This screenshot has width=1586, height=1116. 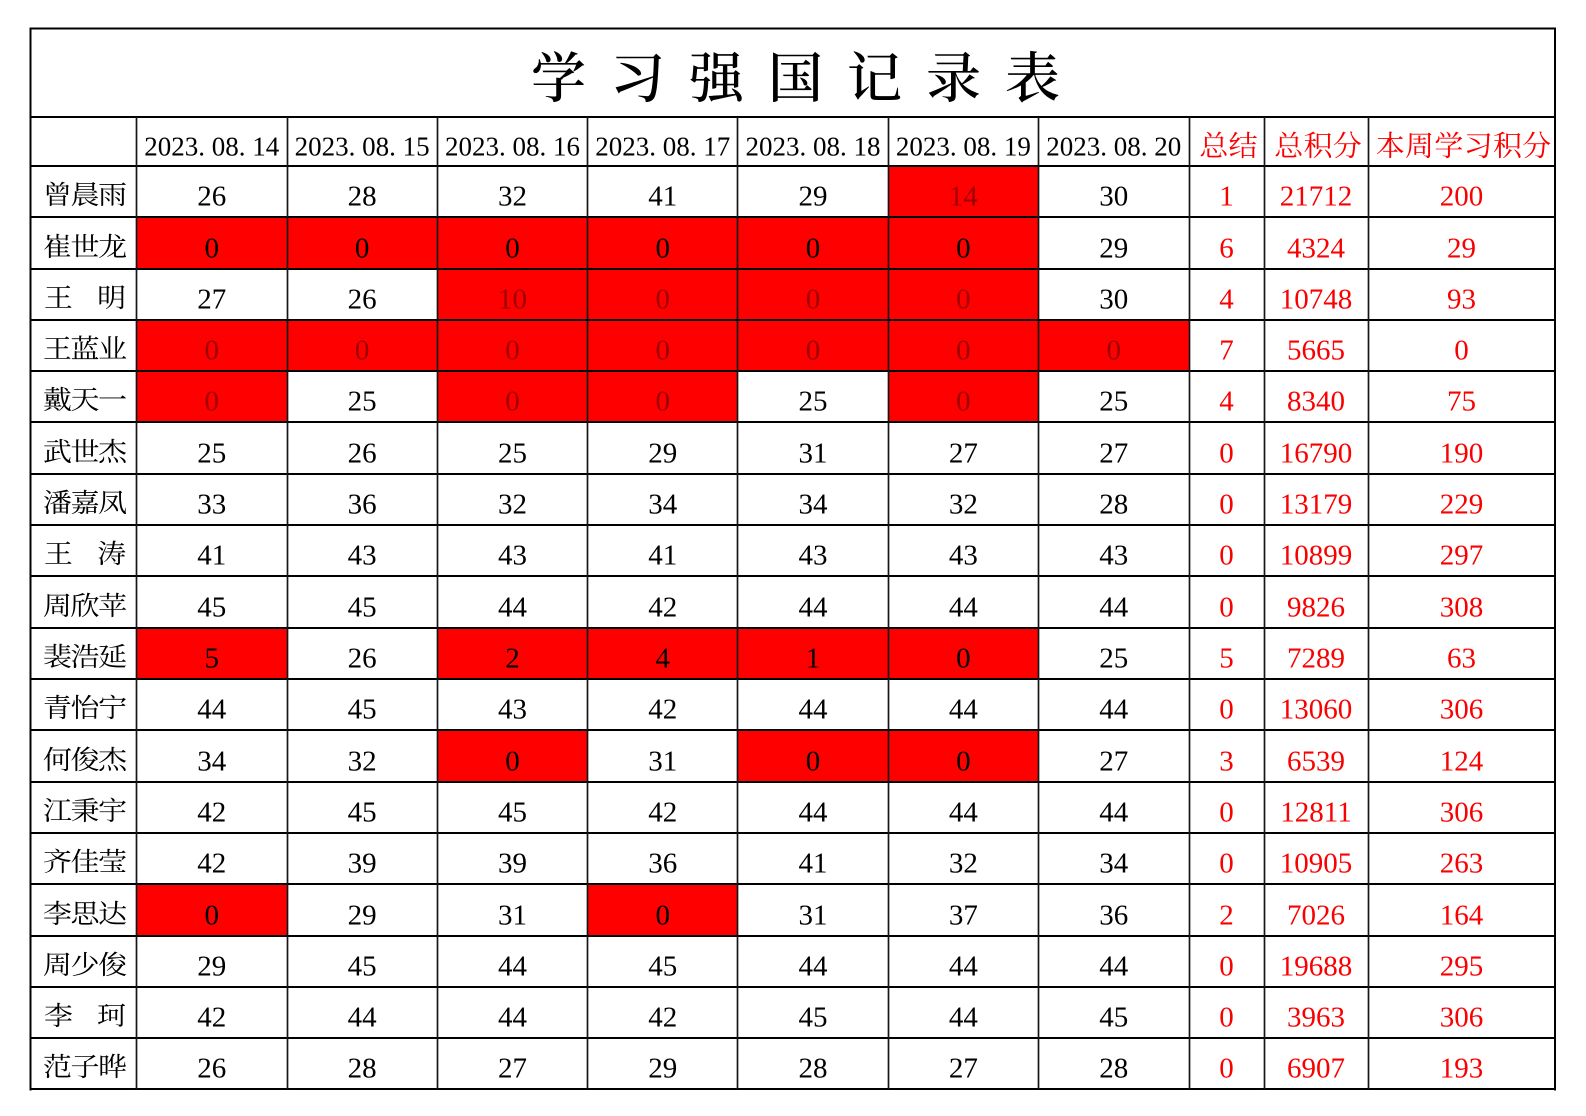 What do you see at coordinates (1316, 505) in the screenshot?
I see `svg-text: 13179` at bounding box center [1316, 505].